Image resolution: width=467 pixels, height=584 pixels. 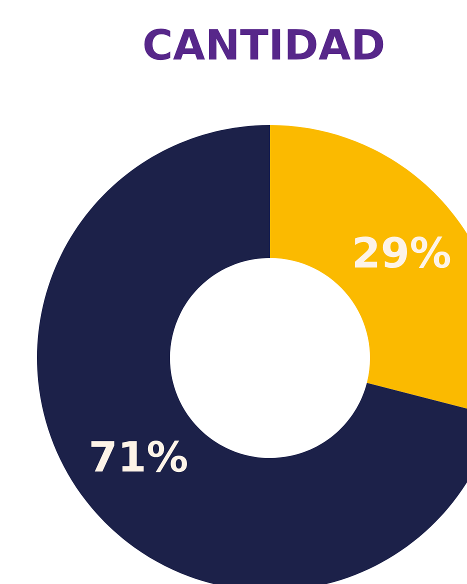 I want to click on data-label: 71%, so click(x=139, y=456).